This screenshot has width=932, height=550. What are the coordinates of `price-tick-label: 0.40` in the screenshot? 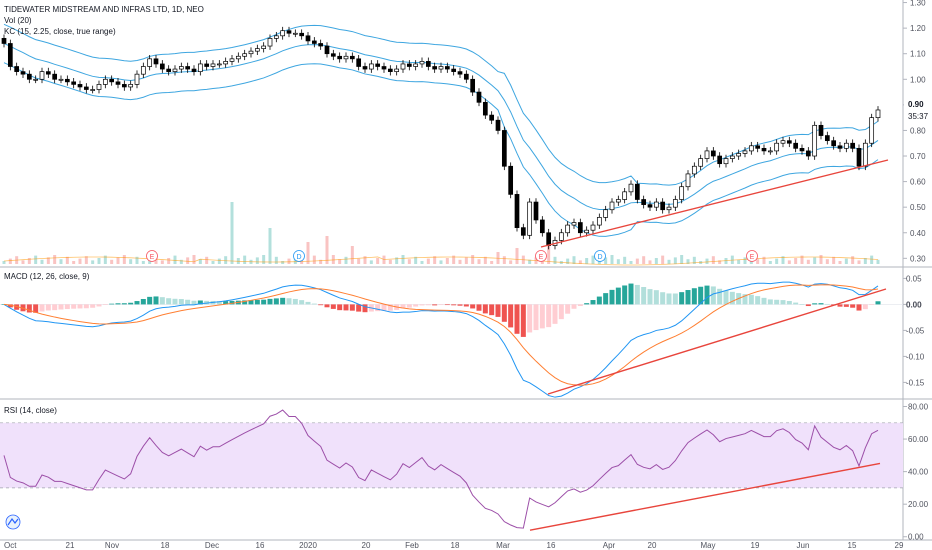 It's located at (918, 233).